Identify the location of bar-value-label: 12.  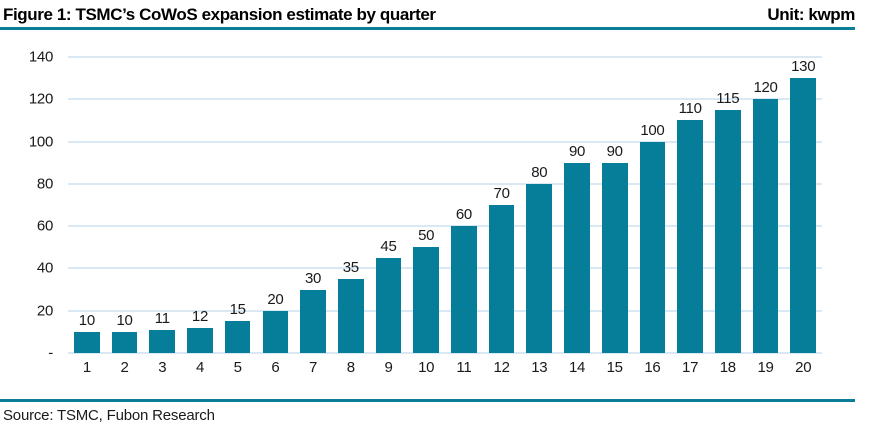
(199, 316).